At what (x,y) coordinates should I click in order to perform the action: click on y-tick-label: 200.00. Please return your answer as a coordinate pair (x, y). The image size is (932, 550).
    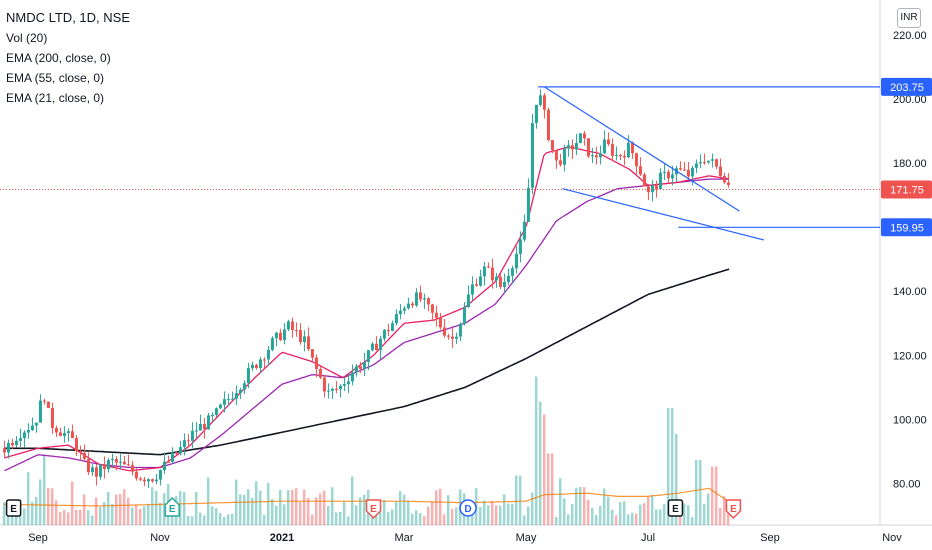
    Looking at the image, I should click on (910, 100).